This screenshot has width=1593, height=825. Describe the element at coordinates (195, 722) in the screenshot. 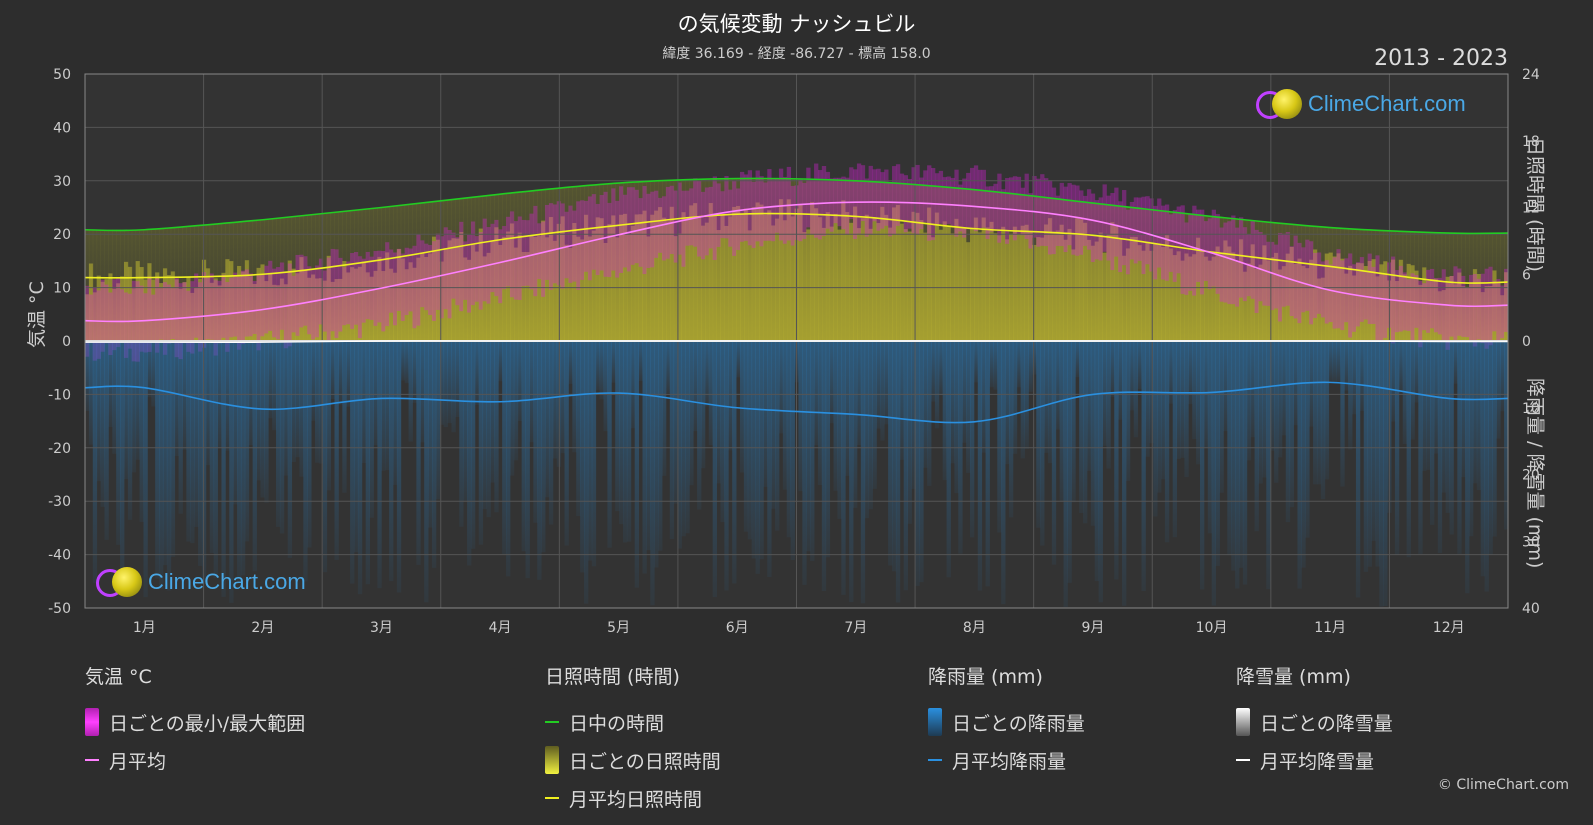

I see `legend-item-temp-range: 日ごとの最小/最大範囲` at that location.